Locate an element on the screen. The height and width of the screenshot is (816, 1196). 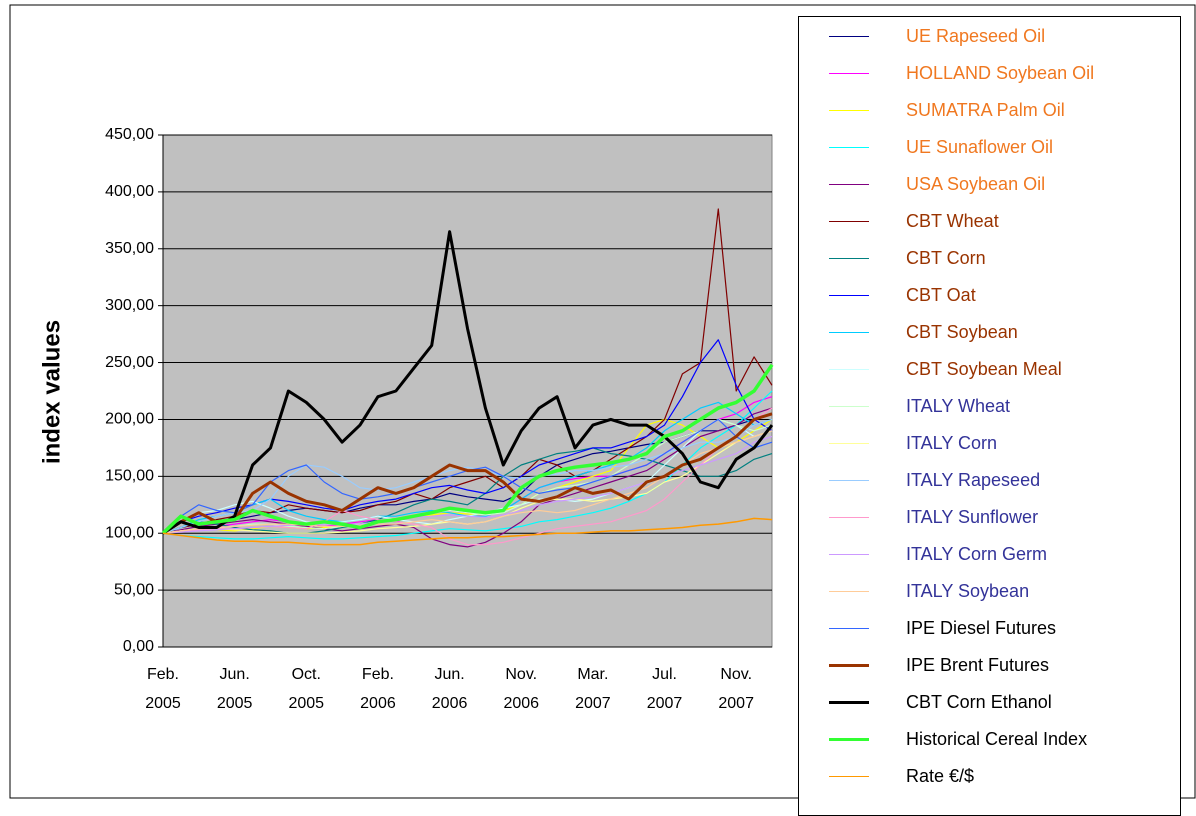
legend-label: UE Sunaflower Oil is located at coordinates (980, 146).